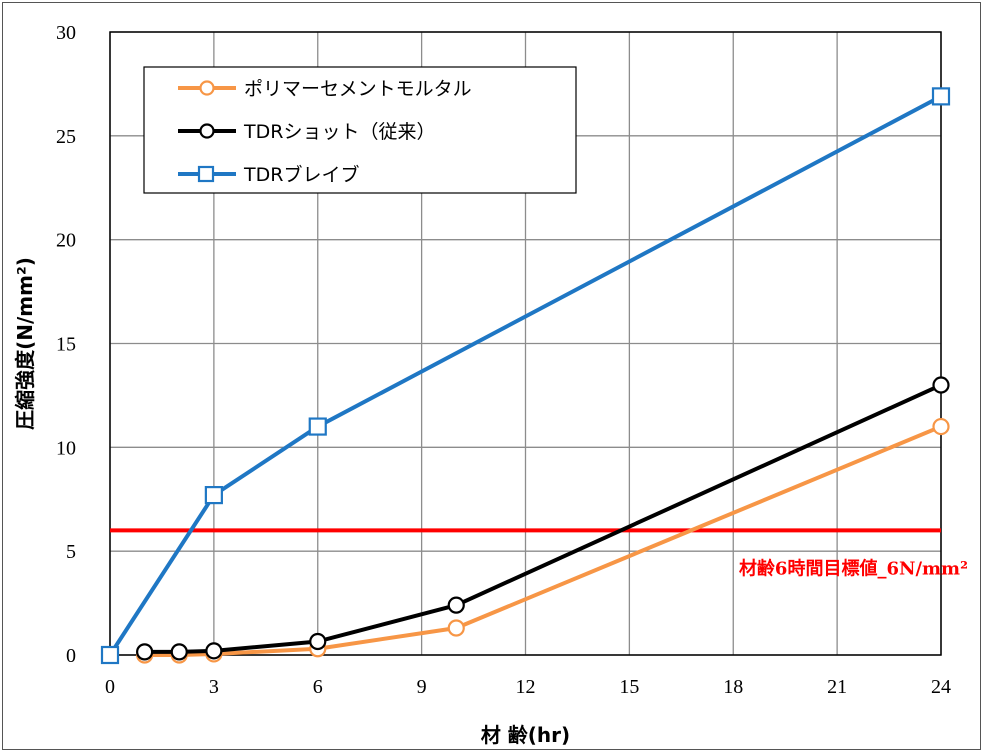 The width and height of the screenshot is (985, 754). I want to click on y-tick-label: 0, so click(71, 656).